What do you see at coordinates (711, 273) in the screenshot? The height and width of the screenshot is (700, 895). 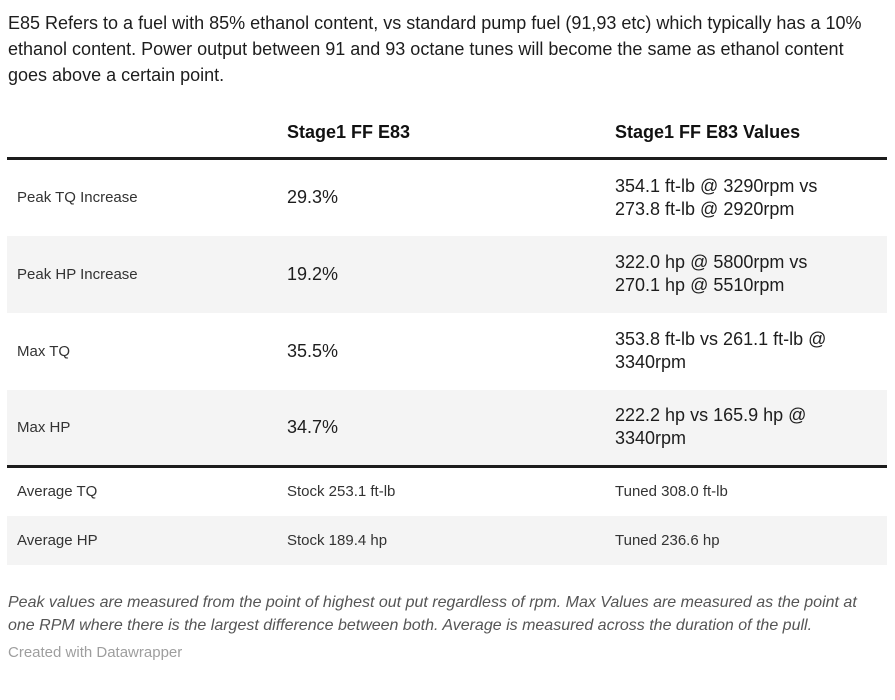 I see `row-detail-value: 322.0 hp @ 5800rpm vs 270.1 hp @ 5510rpm` at bounding box center [711, 273].